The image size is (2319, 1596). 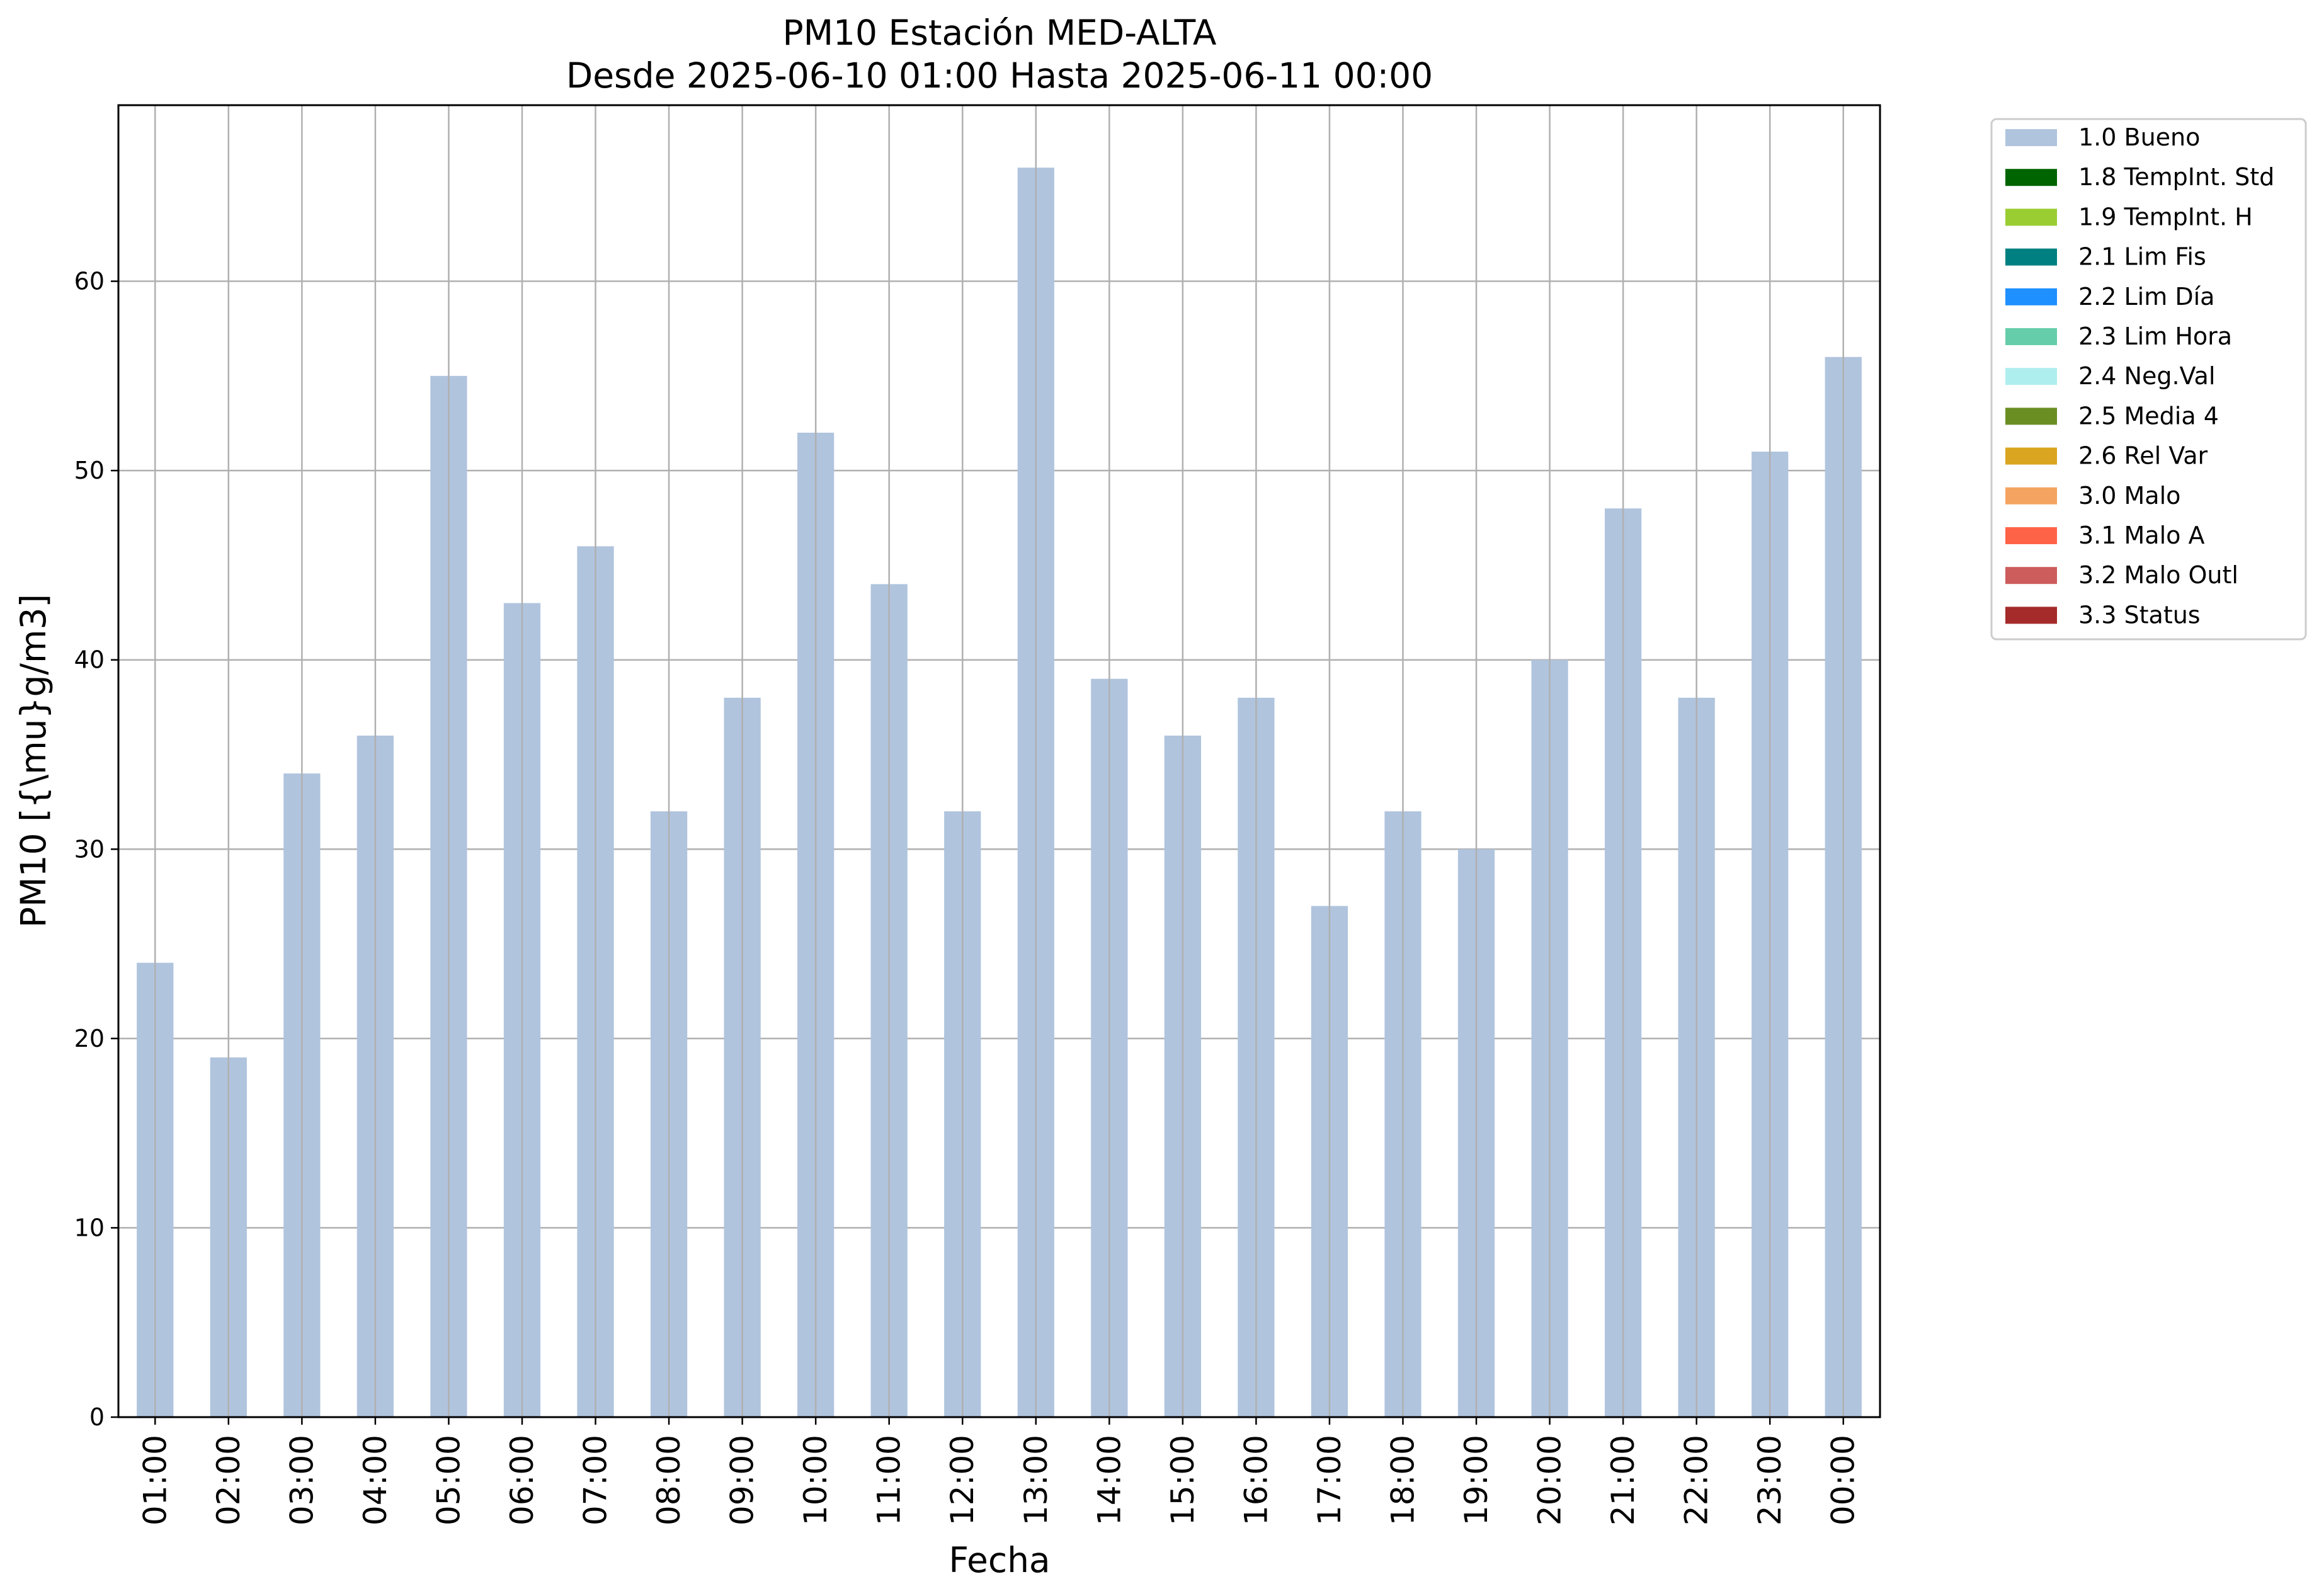 I want to click on x-tick-label: 18:00, so click(x=1402, y=1480).